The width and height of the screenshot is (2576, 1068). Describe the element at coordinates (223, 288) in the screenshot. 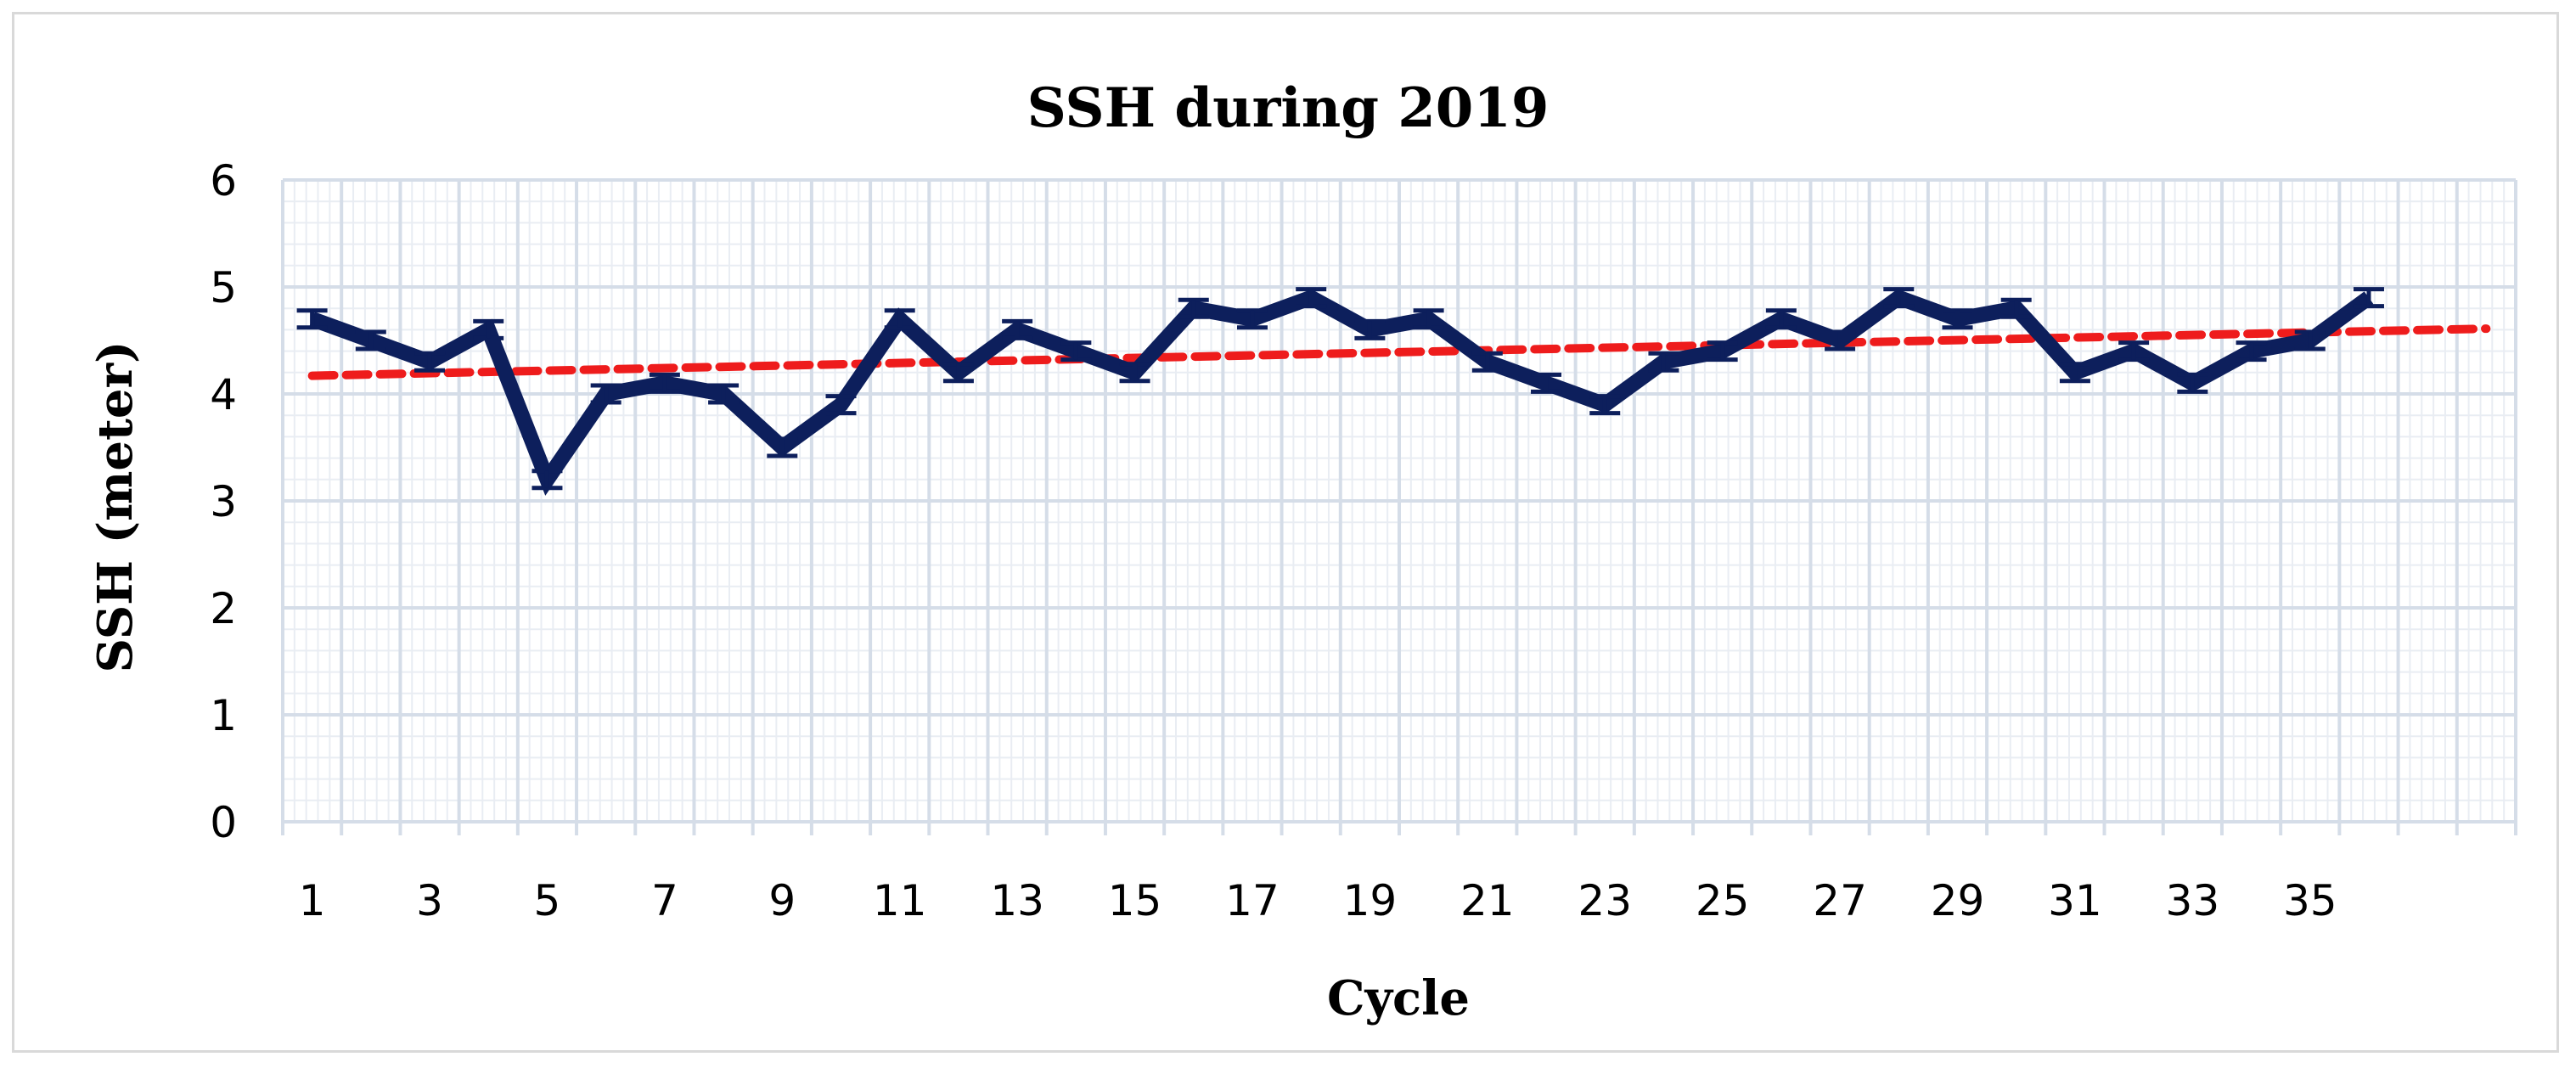

I see `y-tick-label: 5` at that location.